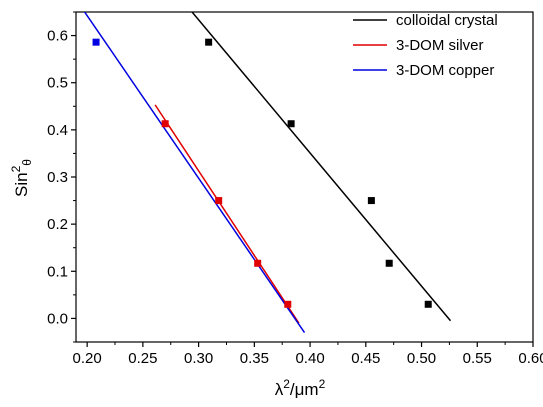 The height and width of the screenshot is (407, 543). I want to click on x-tick-label: 0.55, so click(477, 358).